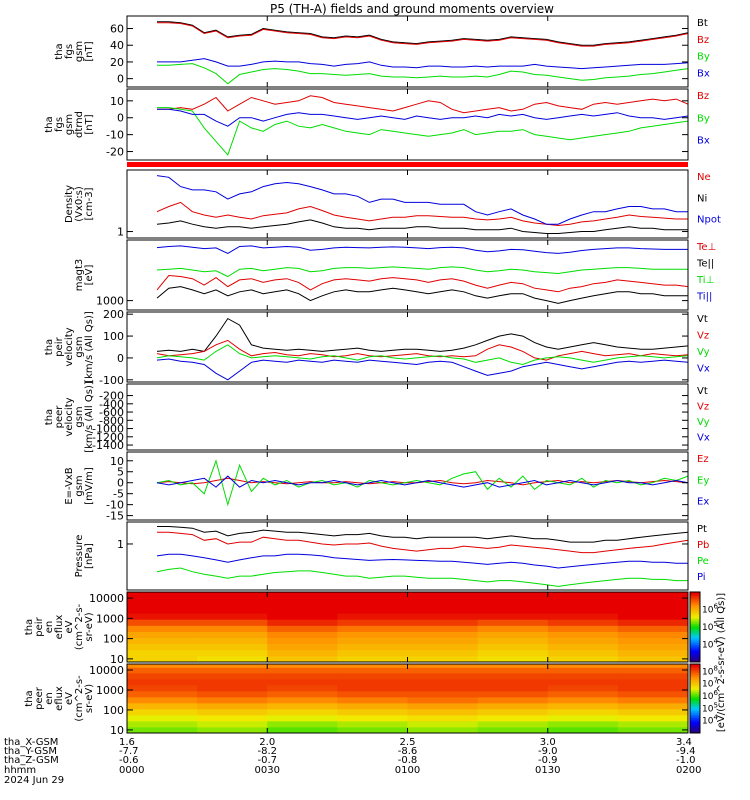 This screenshot has width=750, height=800. I want to click on x-row-label: tha_X-GSM, so click(31, 742).